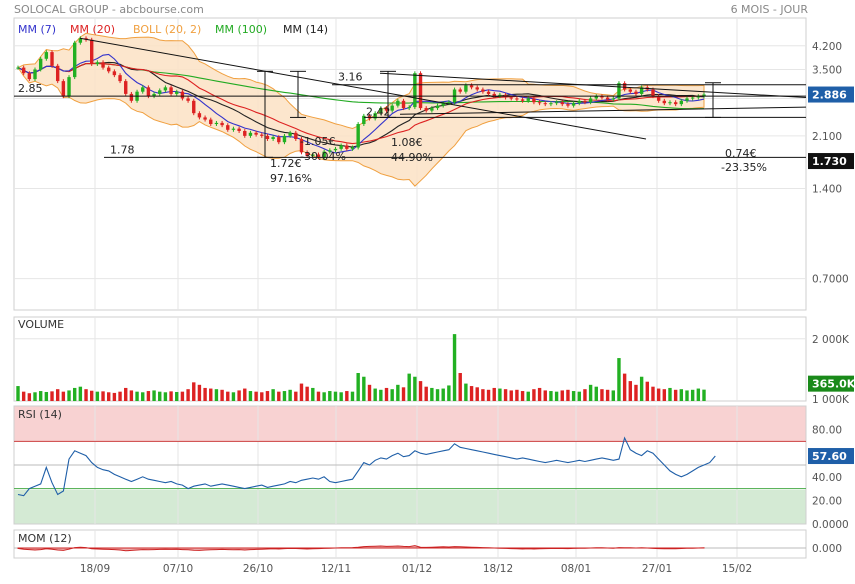  What do you see at coordinates (378, 111) in the screenshot?
I see `level-label-2-42: 2.42` at bounding box center [378, 111].